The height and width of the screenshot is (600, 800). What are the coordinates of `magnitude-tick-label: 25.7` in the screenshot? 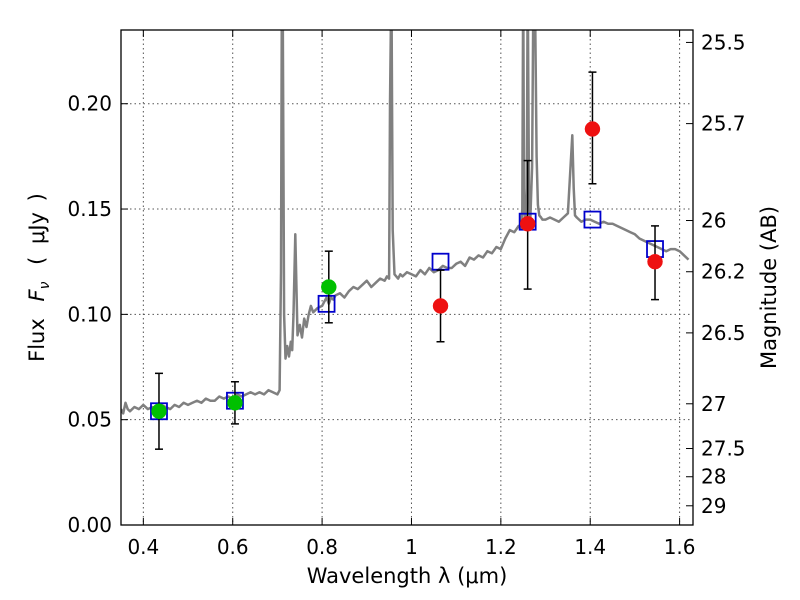 It's located at (723, 124).